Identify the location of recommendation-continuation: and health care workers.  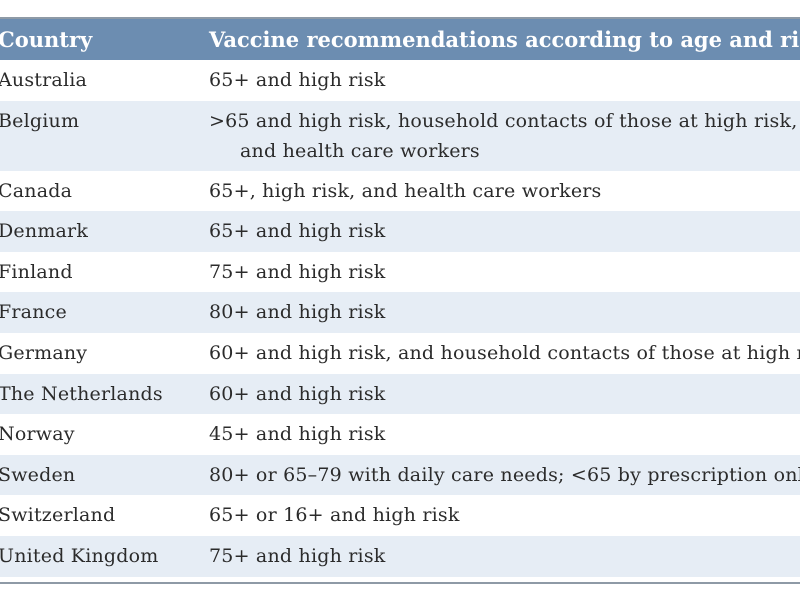
(360, 150).